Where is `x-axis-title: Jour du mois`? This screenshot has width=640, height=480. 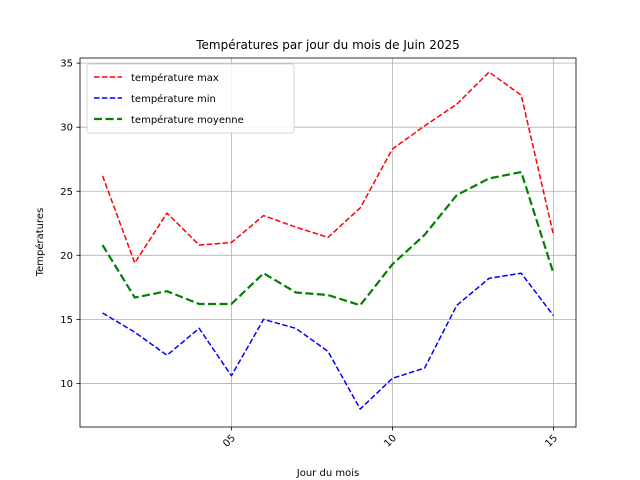
x-axis-title: Jour du mois is located at coordinates (327, 473).